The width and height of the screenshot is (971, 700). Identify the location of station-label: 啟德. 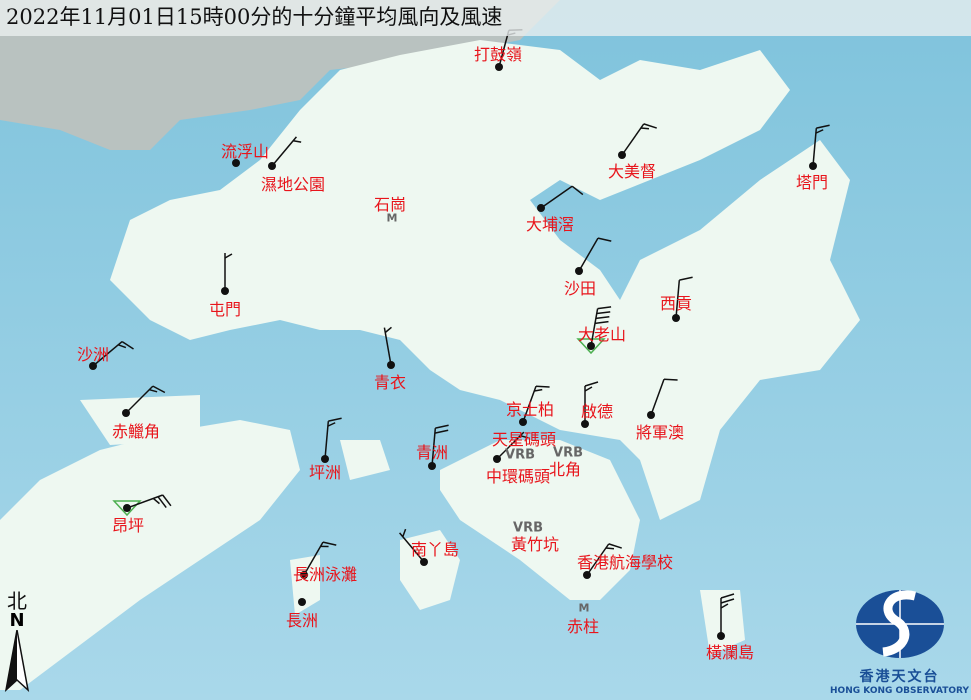
(597, 411).